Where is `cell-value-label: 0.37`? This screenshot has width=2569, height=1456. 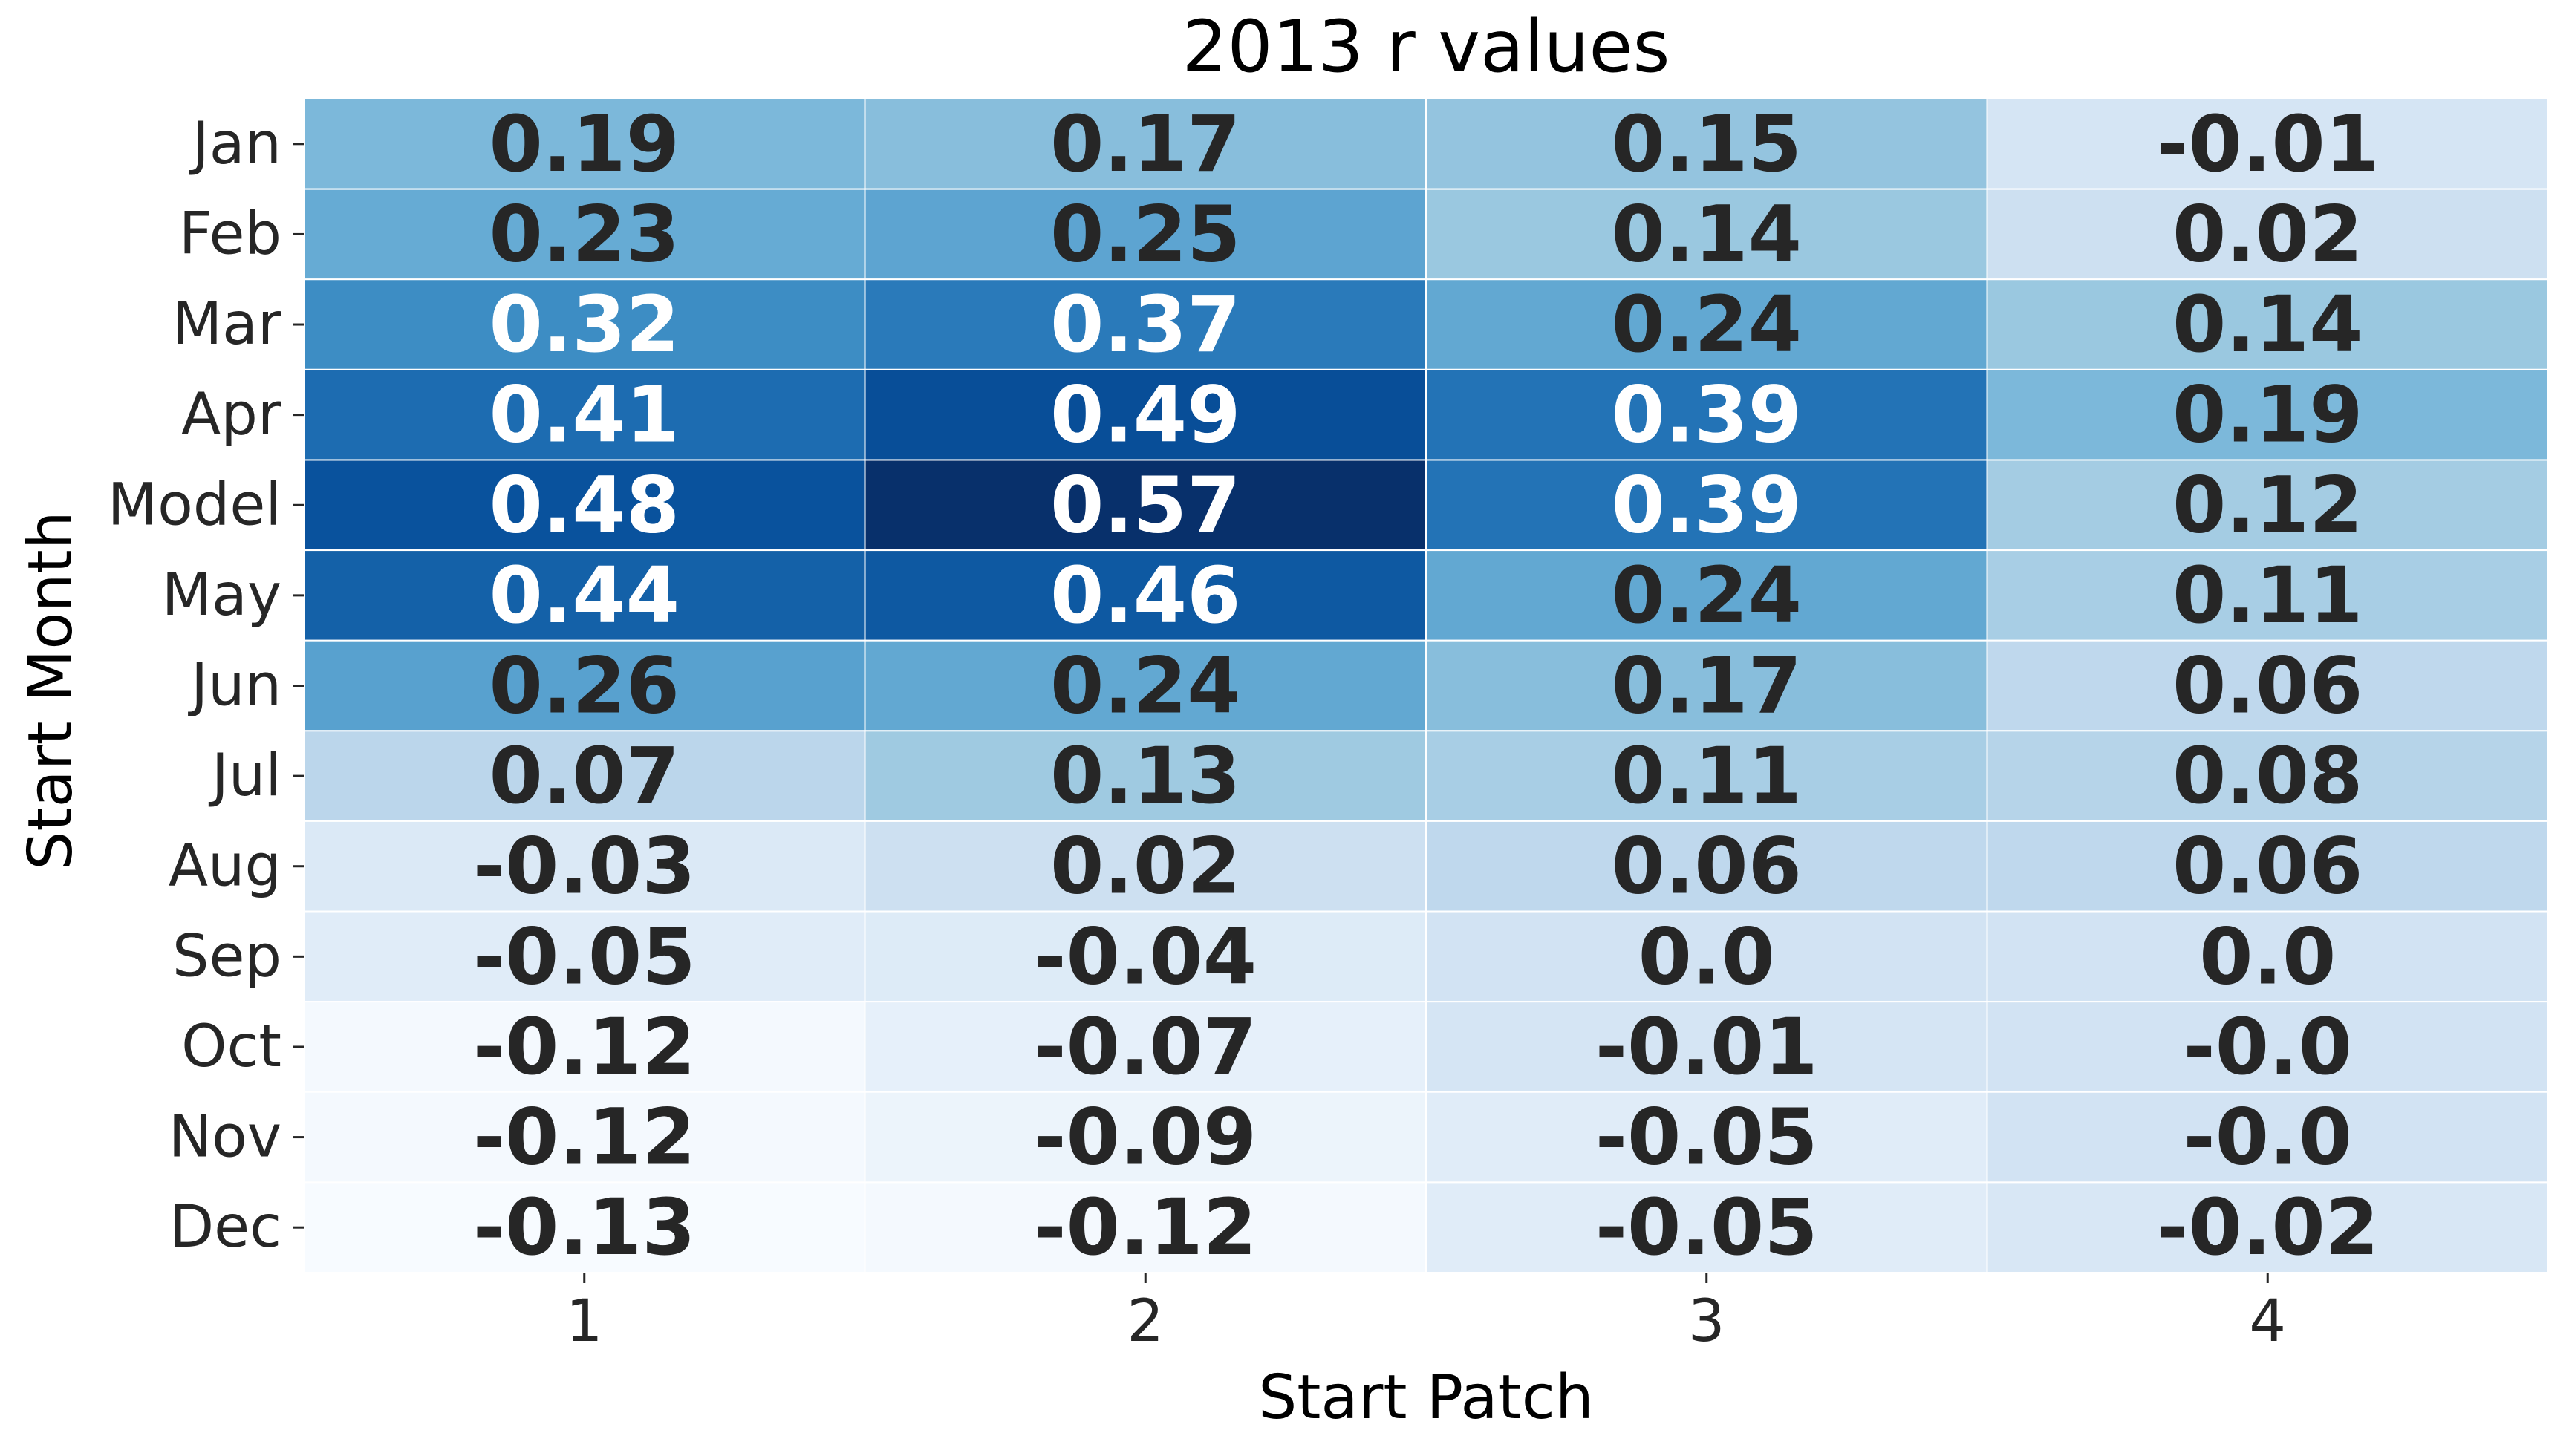
cell-value-label: 0.37 is located at coordinates (1145, 324).